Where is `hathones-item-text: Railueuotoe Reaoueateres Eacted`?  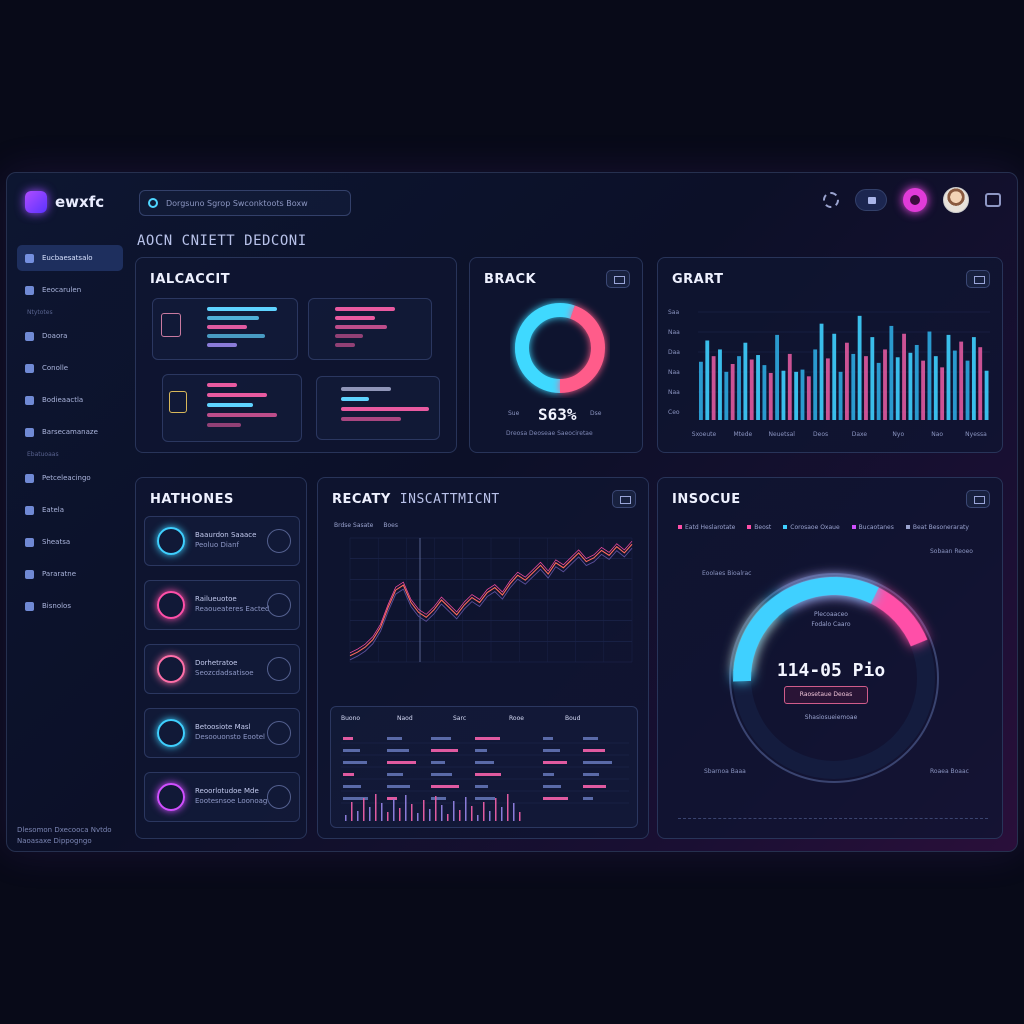
hathones-item-text: Railueuotoe Reaoueateres Eacted is located at coordinates (232, 604).